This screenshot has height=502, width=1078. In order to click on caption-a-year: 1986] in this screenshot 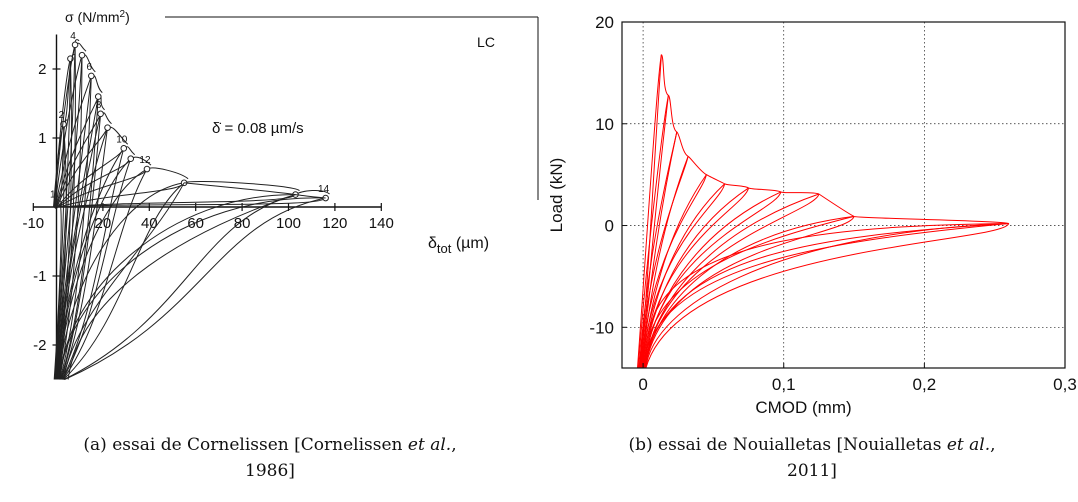, I will do `click(270, 471)`.